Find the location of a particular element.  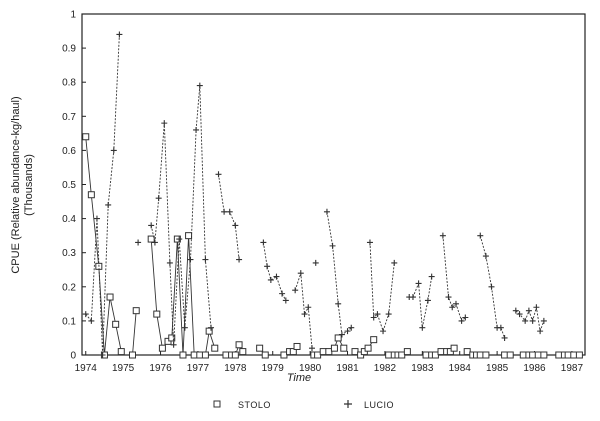

x-tick-label: 1975 is located at coordinates (123, 368).